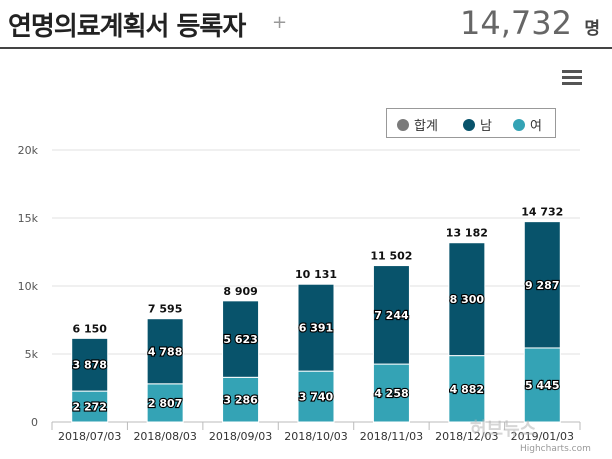 This screenshot has width=612, height=459. I want to click on legend-label-total: 합계, so click(426, 126).